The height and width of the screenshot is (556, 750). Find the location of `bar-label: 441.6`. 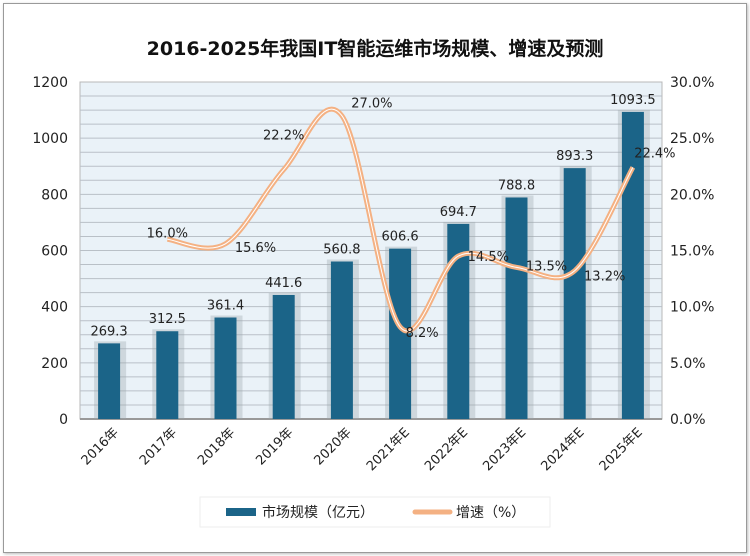

bar-label: 441.6 is located at coordinates (283, 283).